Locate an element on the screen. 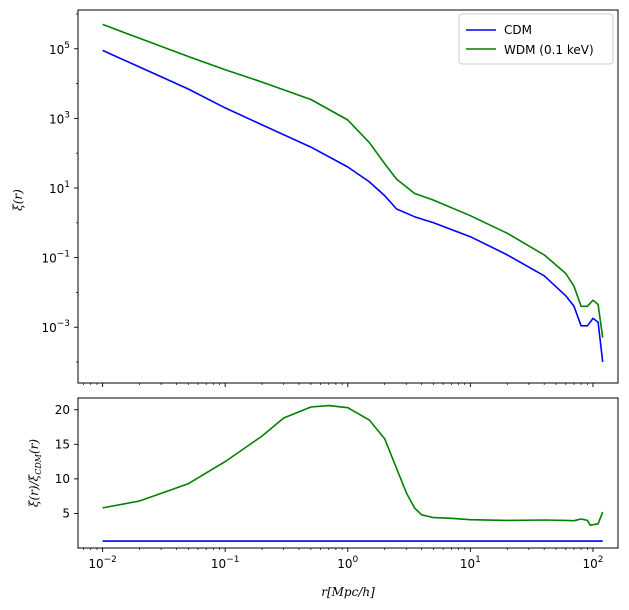  bottom-y-tick-label: 5 is located at coordinates (66, 513).